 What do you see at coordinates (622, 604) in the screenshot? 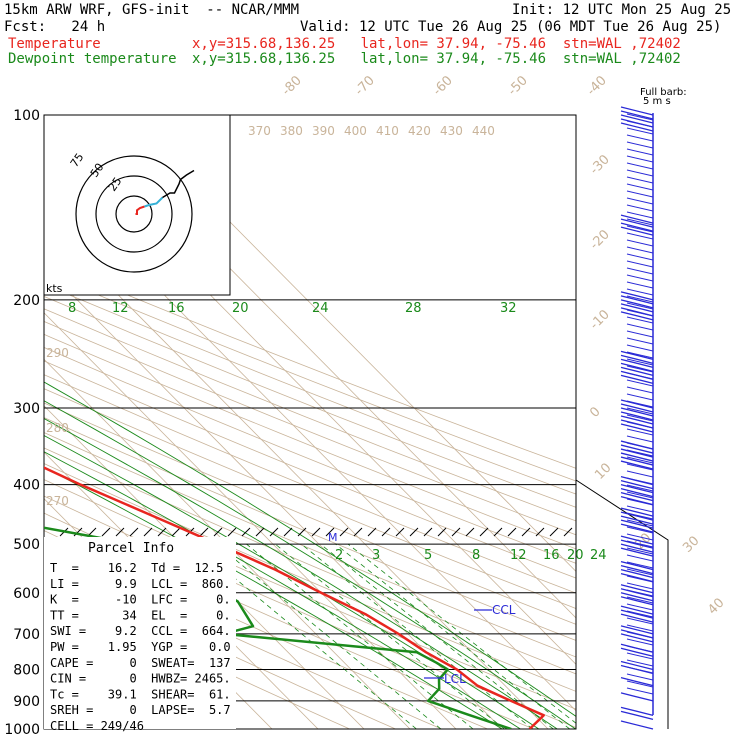
I see `frame-extension` at bounding box center [622, 604].